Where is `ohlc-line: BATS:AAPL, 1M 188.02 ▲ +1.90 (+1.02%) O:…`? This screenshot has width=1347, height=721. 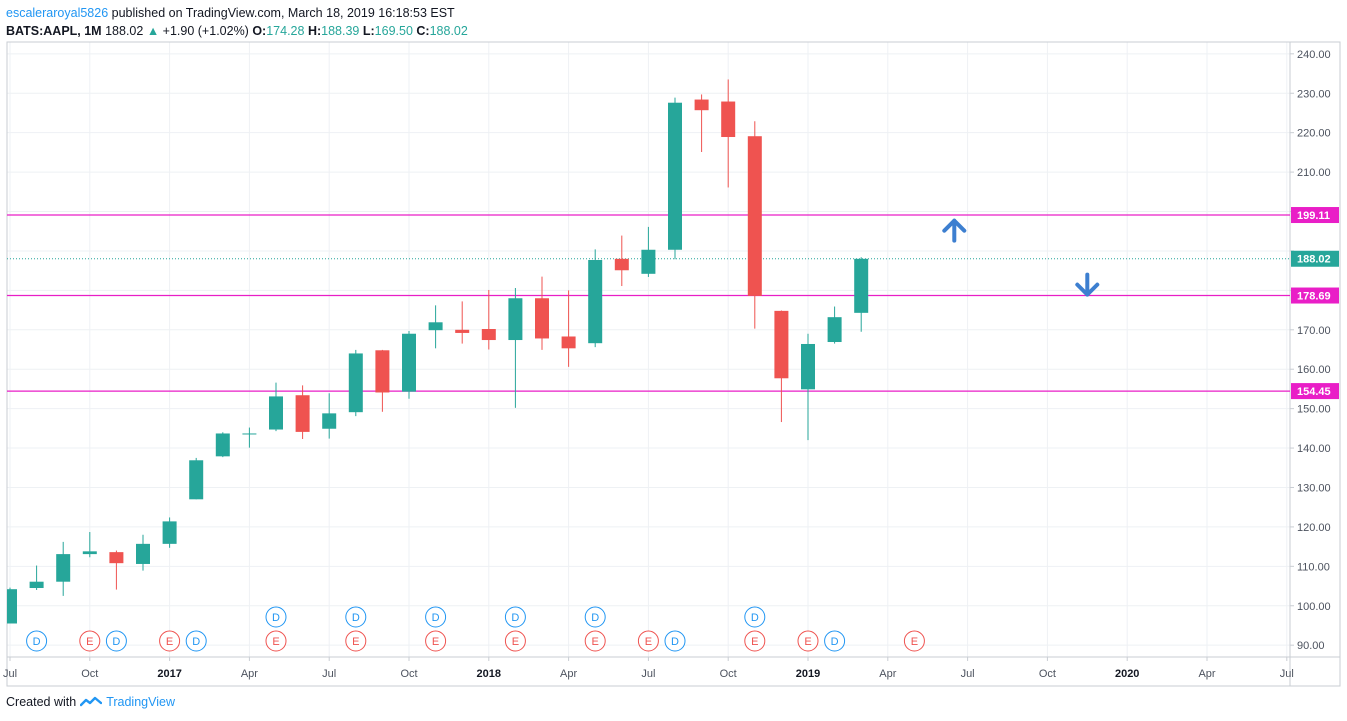
ohlc-line: BATS:AAPL, 1M 188.02 ▲ +1.90 (+1.02%) O:… is located at coordinates (237, 31).